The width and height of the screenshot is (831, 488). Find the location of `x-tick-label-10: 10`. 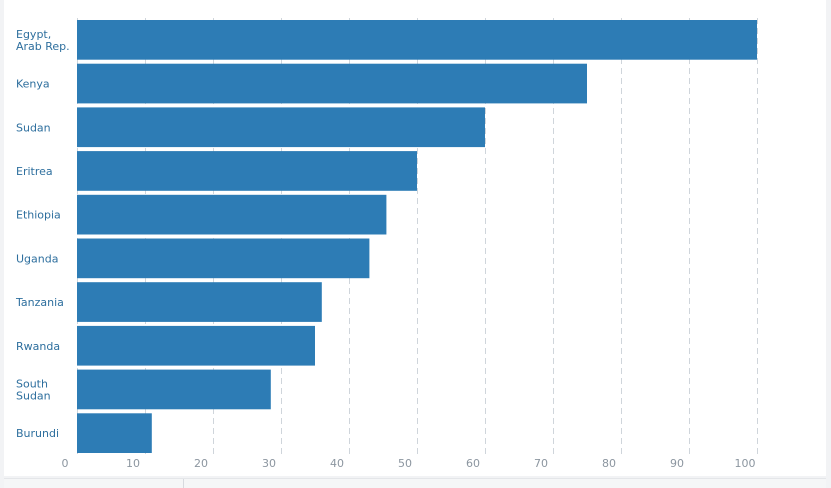

x-tick-label-10: 10 is located at coordinates (133, 463).